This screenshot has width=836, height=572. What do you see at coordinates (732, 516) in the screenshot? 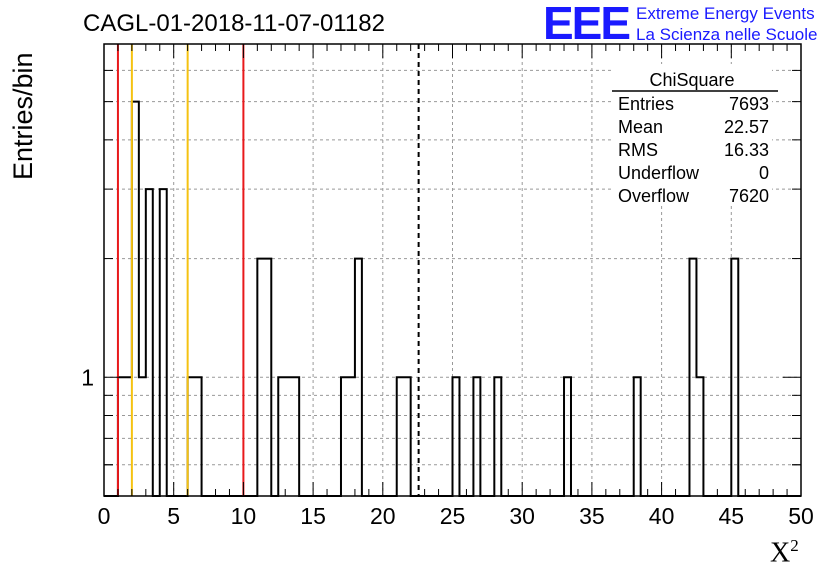
I see `x-tick-label: 45` at bounding box center [732, 516].